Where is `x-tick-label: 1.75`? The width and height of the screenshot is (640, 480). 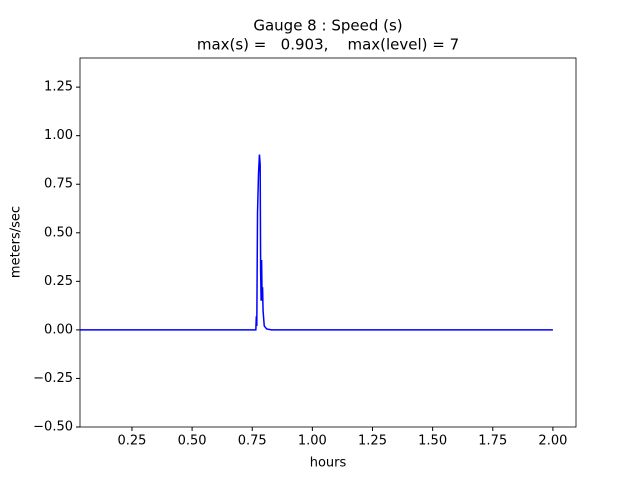
x-tick-label: 1.75 is located at coordinates (492, 441).